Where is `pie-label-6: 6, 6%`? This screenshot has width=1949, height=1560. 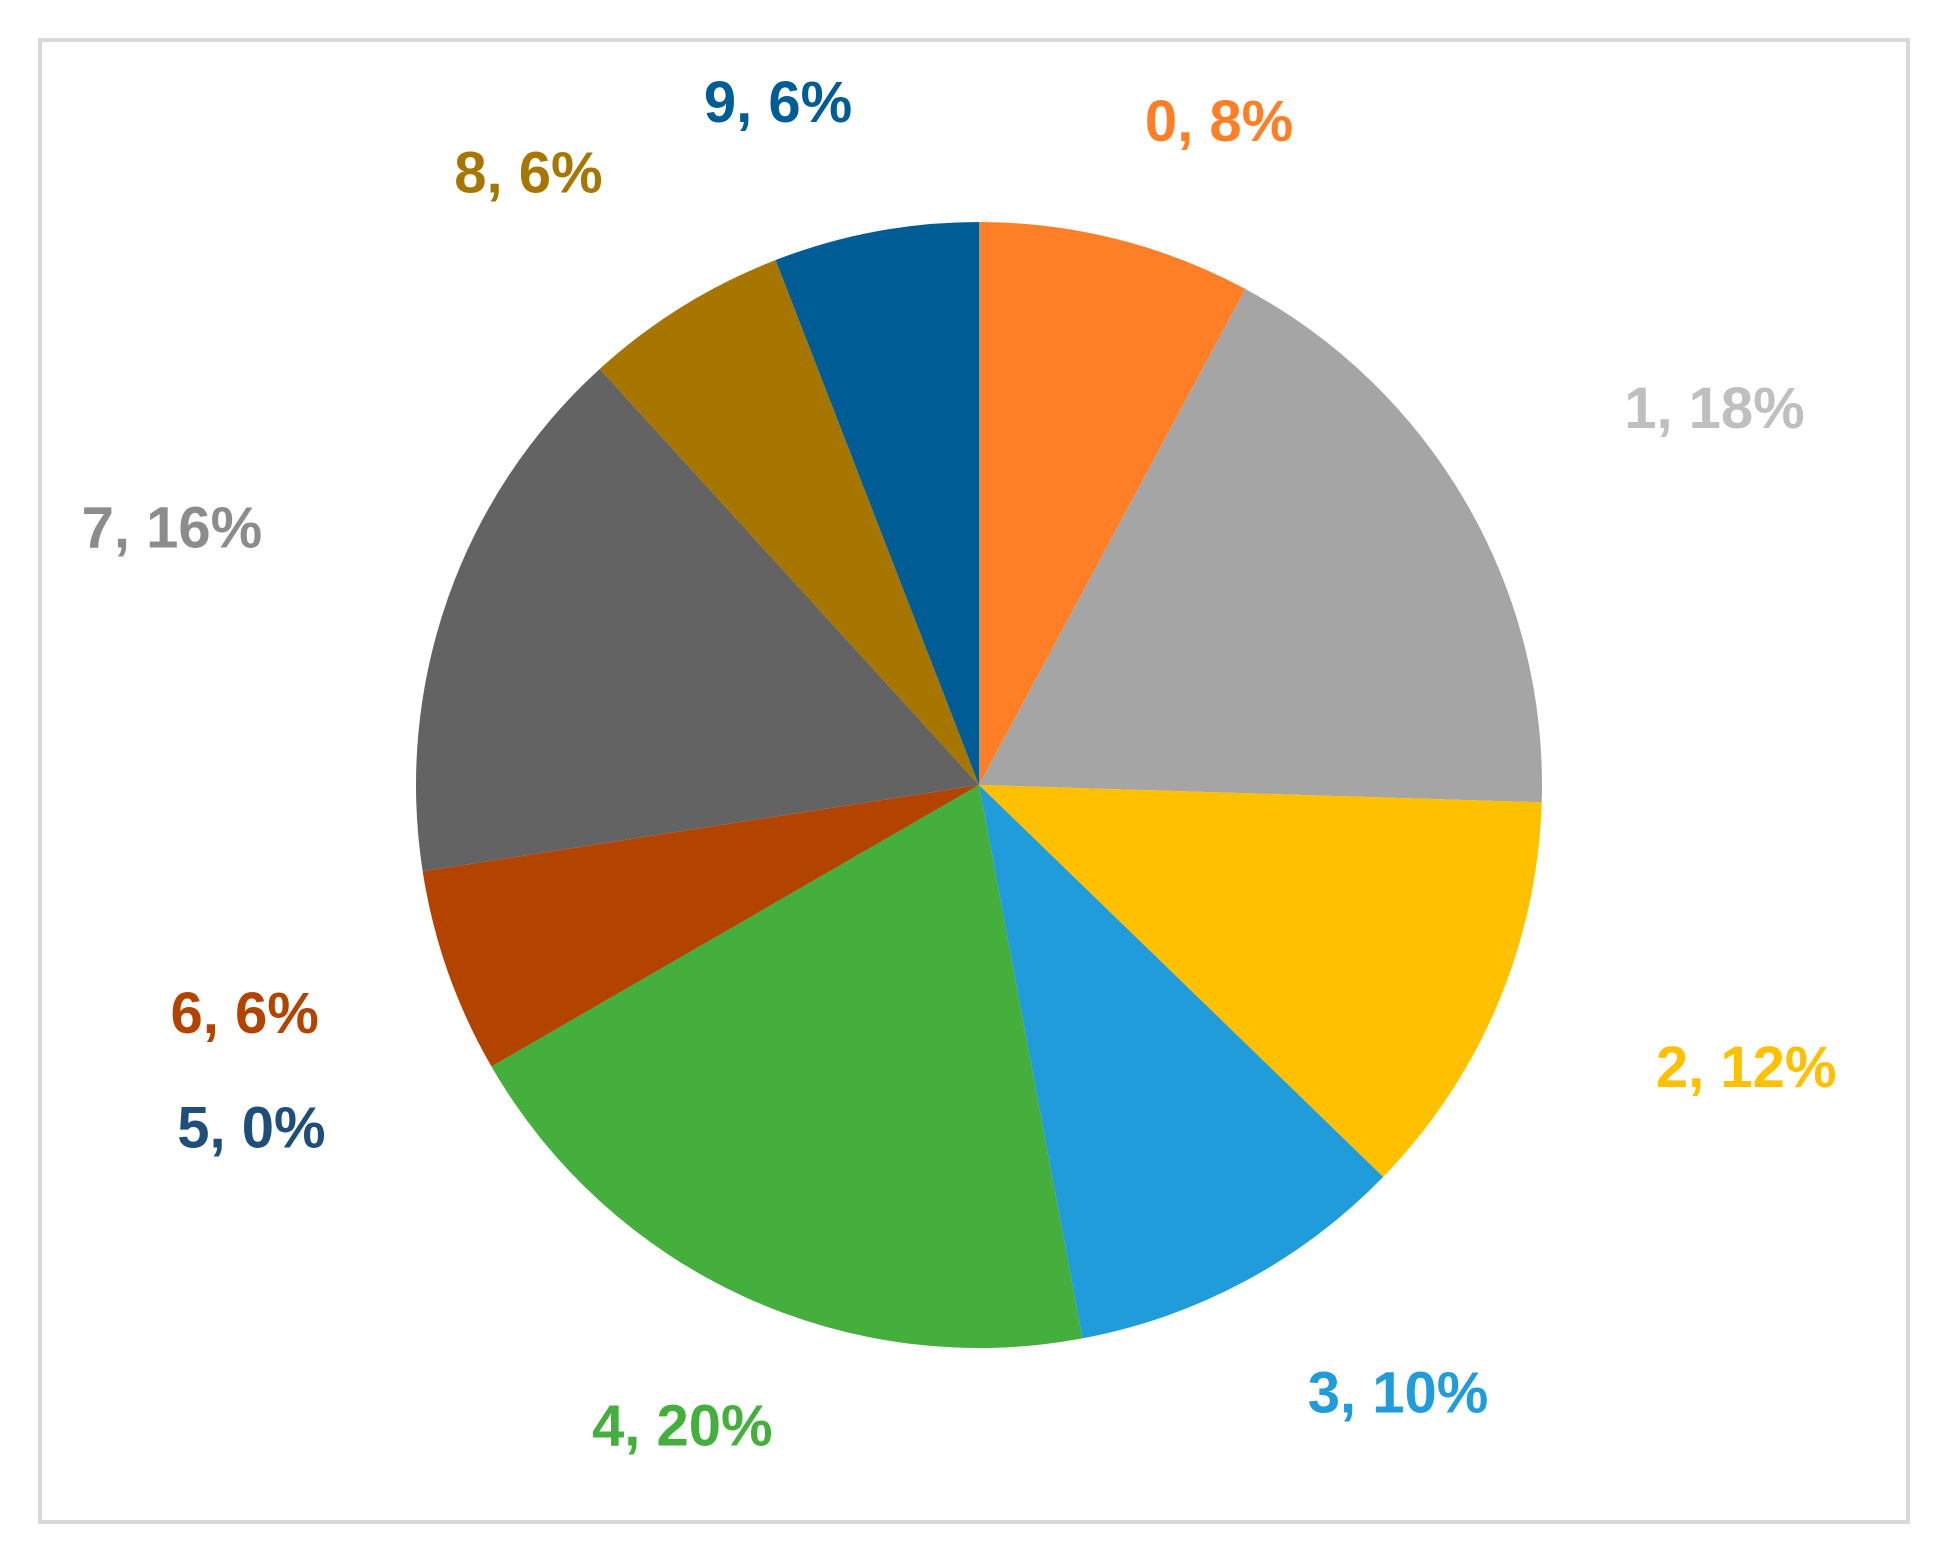 pie-label-6: 6, 6% is located at coordinates (244, 1013).